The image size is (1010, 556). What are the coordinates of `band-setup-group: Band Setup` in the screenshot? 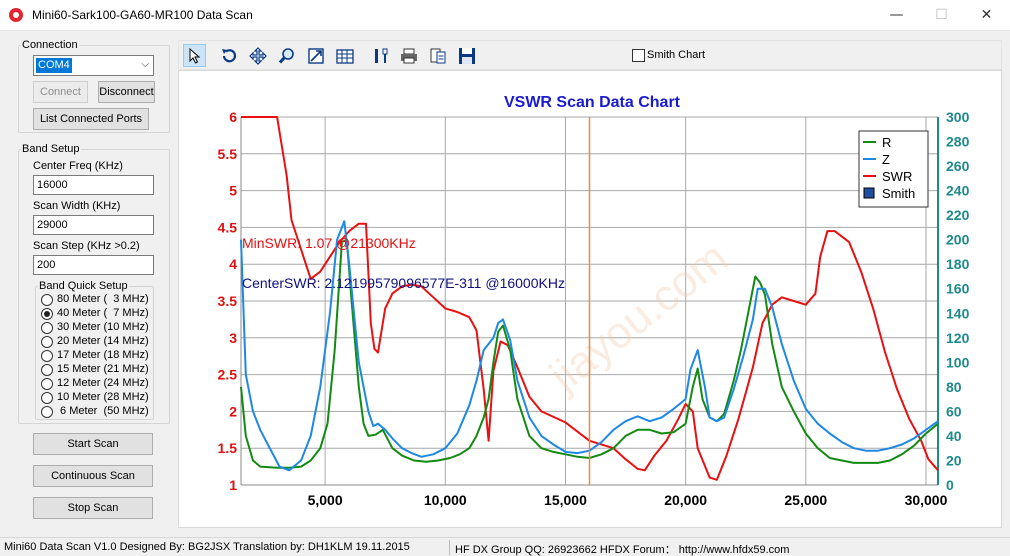 It's located at (94, 283).